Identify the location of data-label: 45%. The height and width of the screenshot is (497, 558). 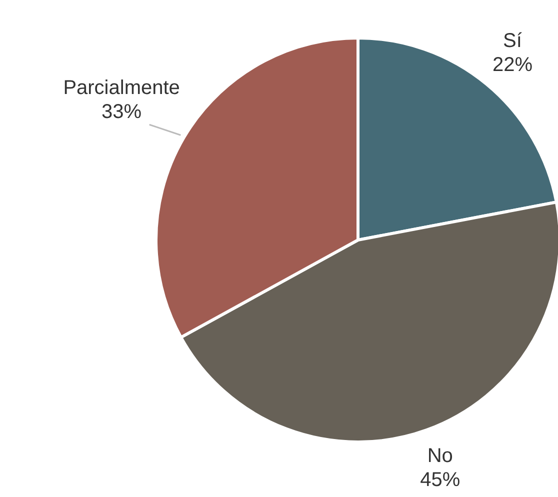
(440, 480).